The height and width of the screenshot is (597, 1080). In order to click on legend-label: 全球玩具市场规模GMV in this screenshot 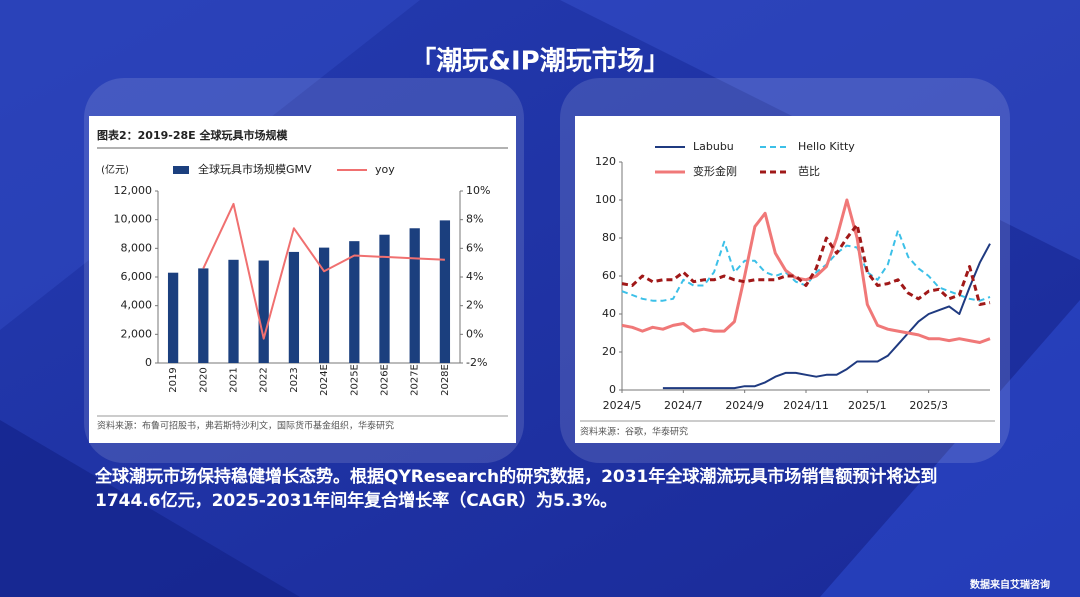, I will do `click(255, 169)`.